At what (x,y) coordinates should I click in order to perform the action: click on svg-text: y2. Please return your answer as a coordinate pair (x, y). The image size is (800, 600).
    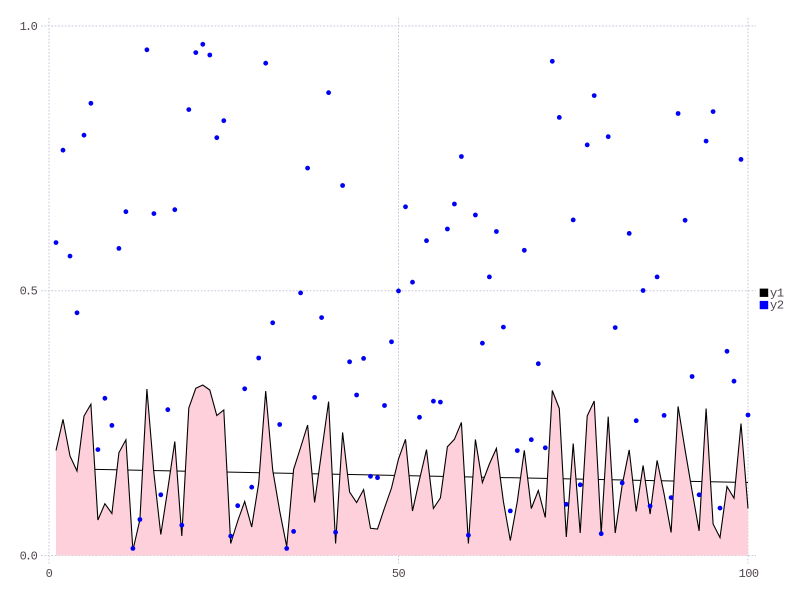
    Looking at the image, I should click on (777, 306).